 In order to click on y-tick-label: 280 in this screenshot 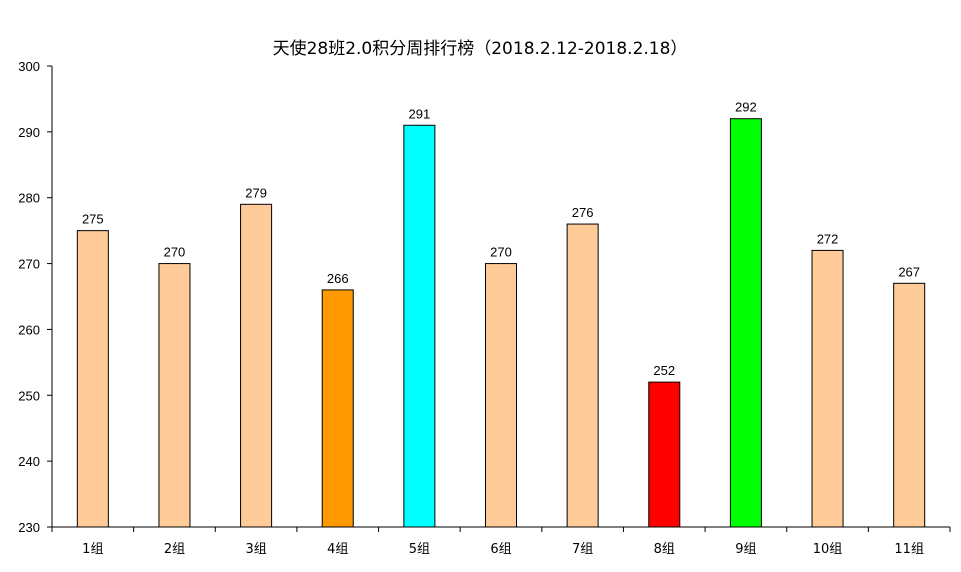, I will do `click(29, 198)`.